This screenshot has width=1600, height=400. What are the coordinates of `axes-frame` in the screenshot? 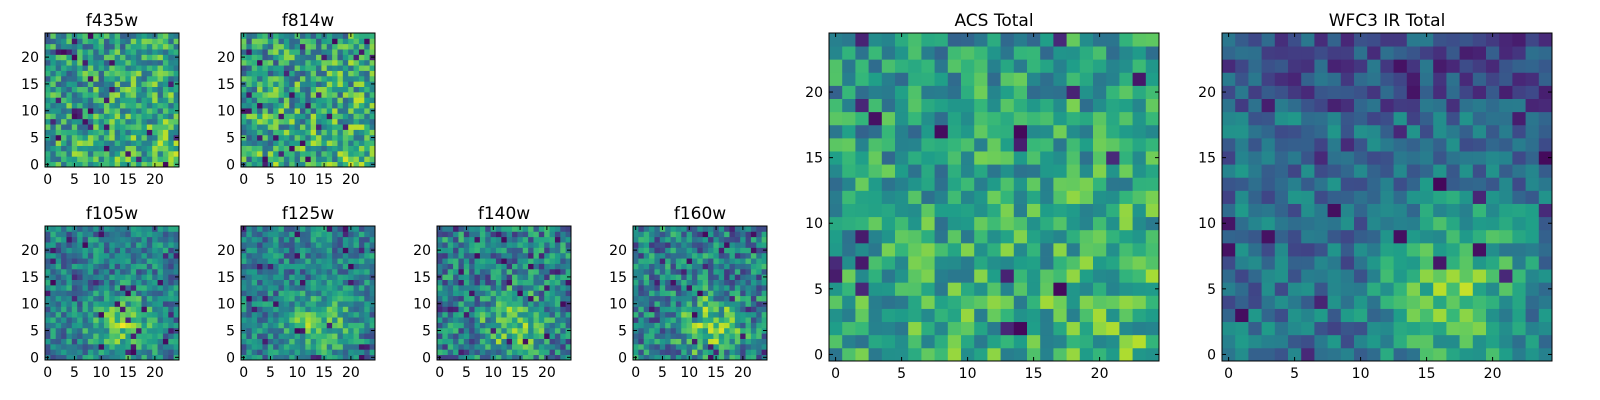 It's located at (112, 293).